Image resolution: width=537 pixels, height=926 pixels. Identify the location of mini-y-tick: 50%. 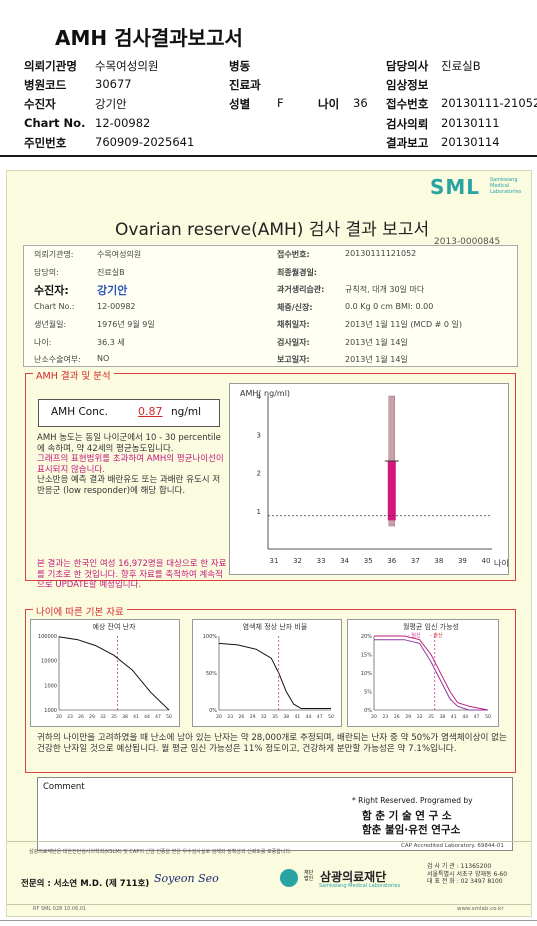
(211, 674).